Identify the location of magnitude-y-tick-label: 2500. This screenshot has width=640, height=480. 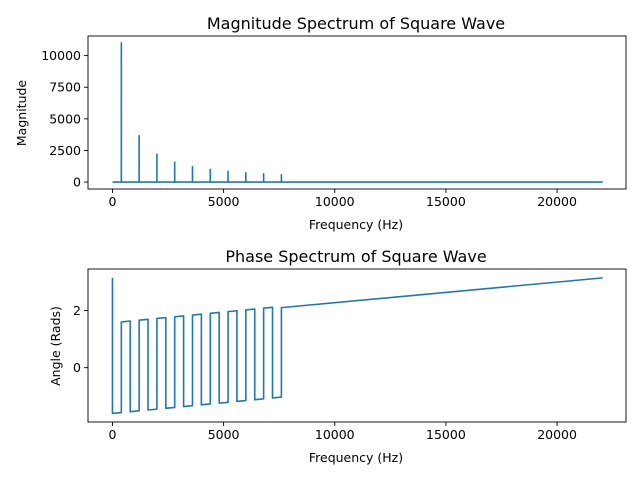
(65, 150).